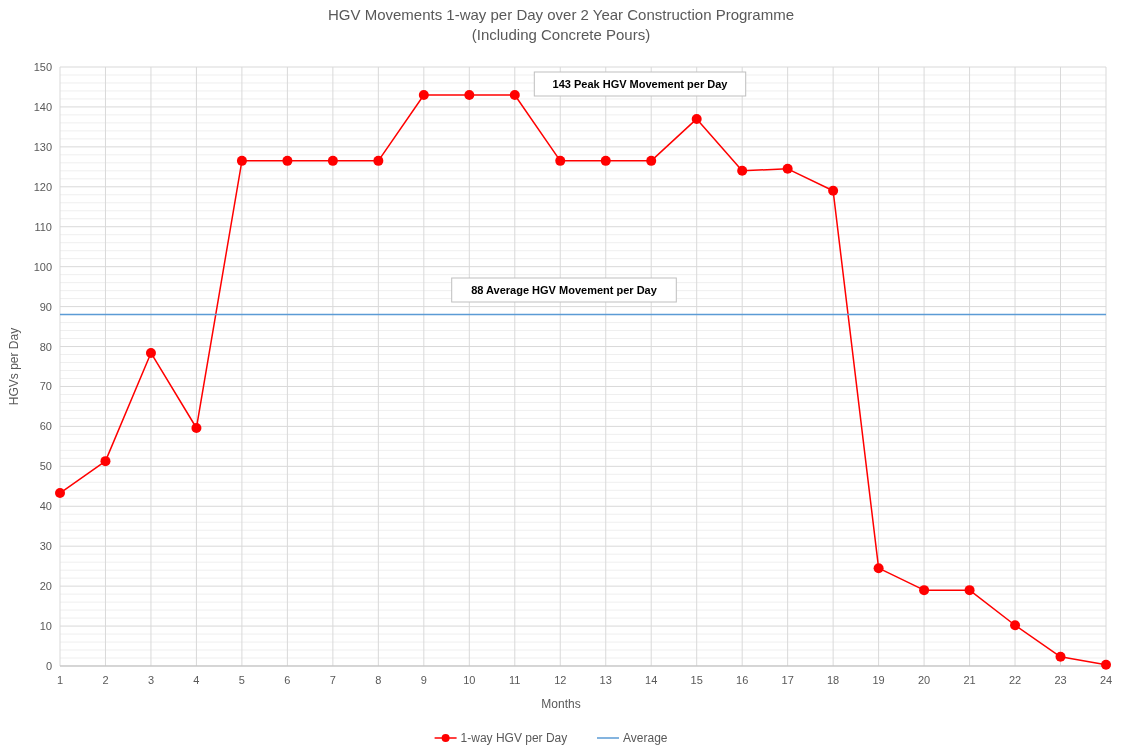  Describe the element at coordinates (45, 386) in the screenshot. I see `y-tick-label: 70` at that location.